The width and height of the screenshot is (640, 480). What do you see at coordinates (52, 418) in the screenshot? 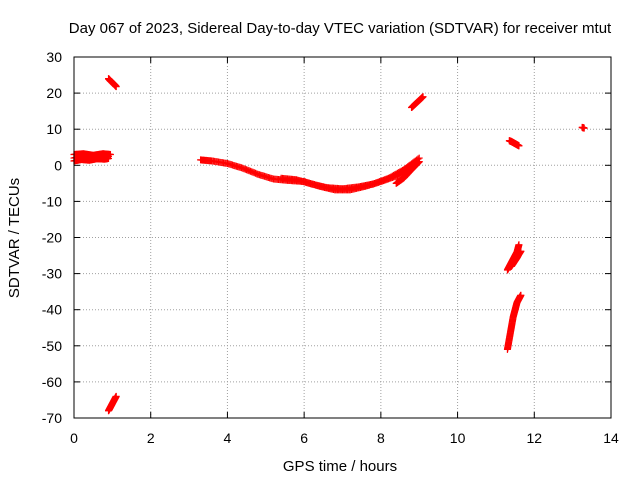
I see `y-tick-label: -70` at bounding box center [52, 418].